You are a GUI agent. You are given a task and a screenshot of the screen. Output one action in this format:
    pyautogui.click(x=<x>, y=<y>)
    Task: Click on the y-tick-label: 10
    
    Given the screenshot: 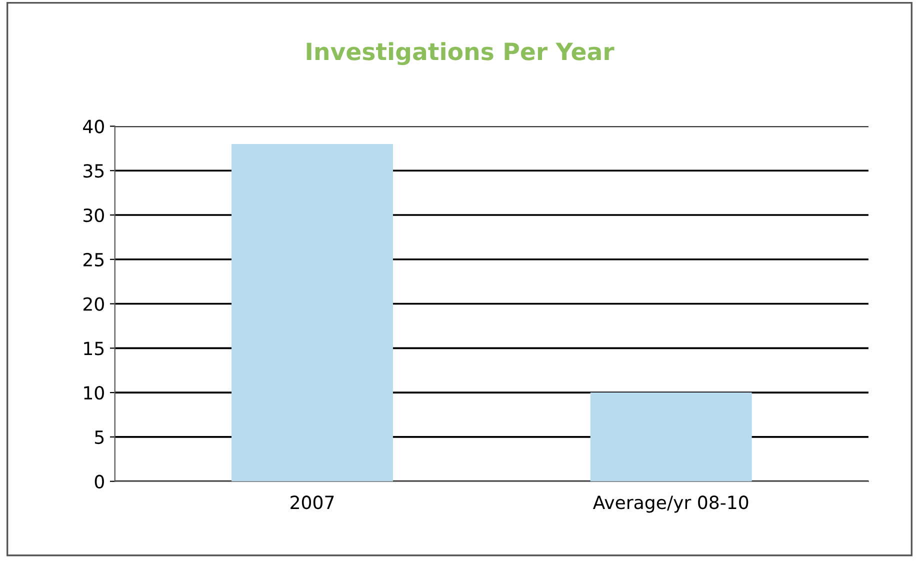 What is the action you would take?
    pyautogui.click(x=94, y=393)
    